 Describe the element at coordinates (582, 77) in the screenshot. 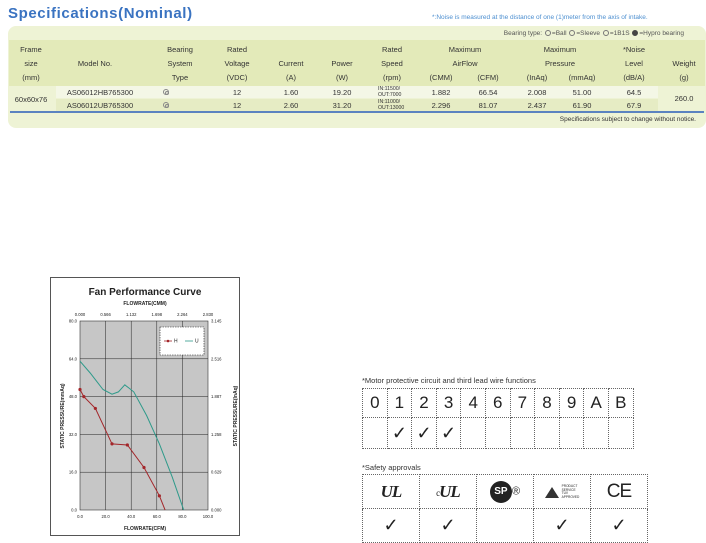

I see `header-pressure-mmaq: (mmAq)` at that location.